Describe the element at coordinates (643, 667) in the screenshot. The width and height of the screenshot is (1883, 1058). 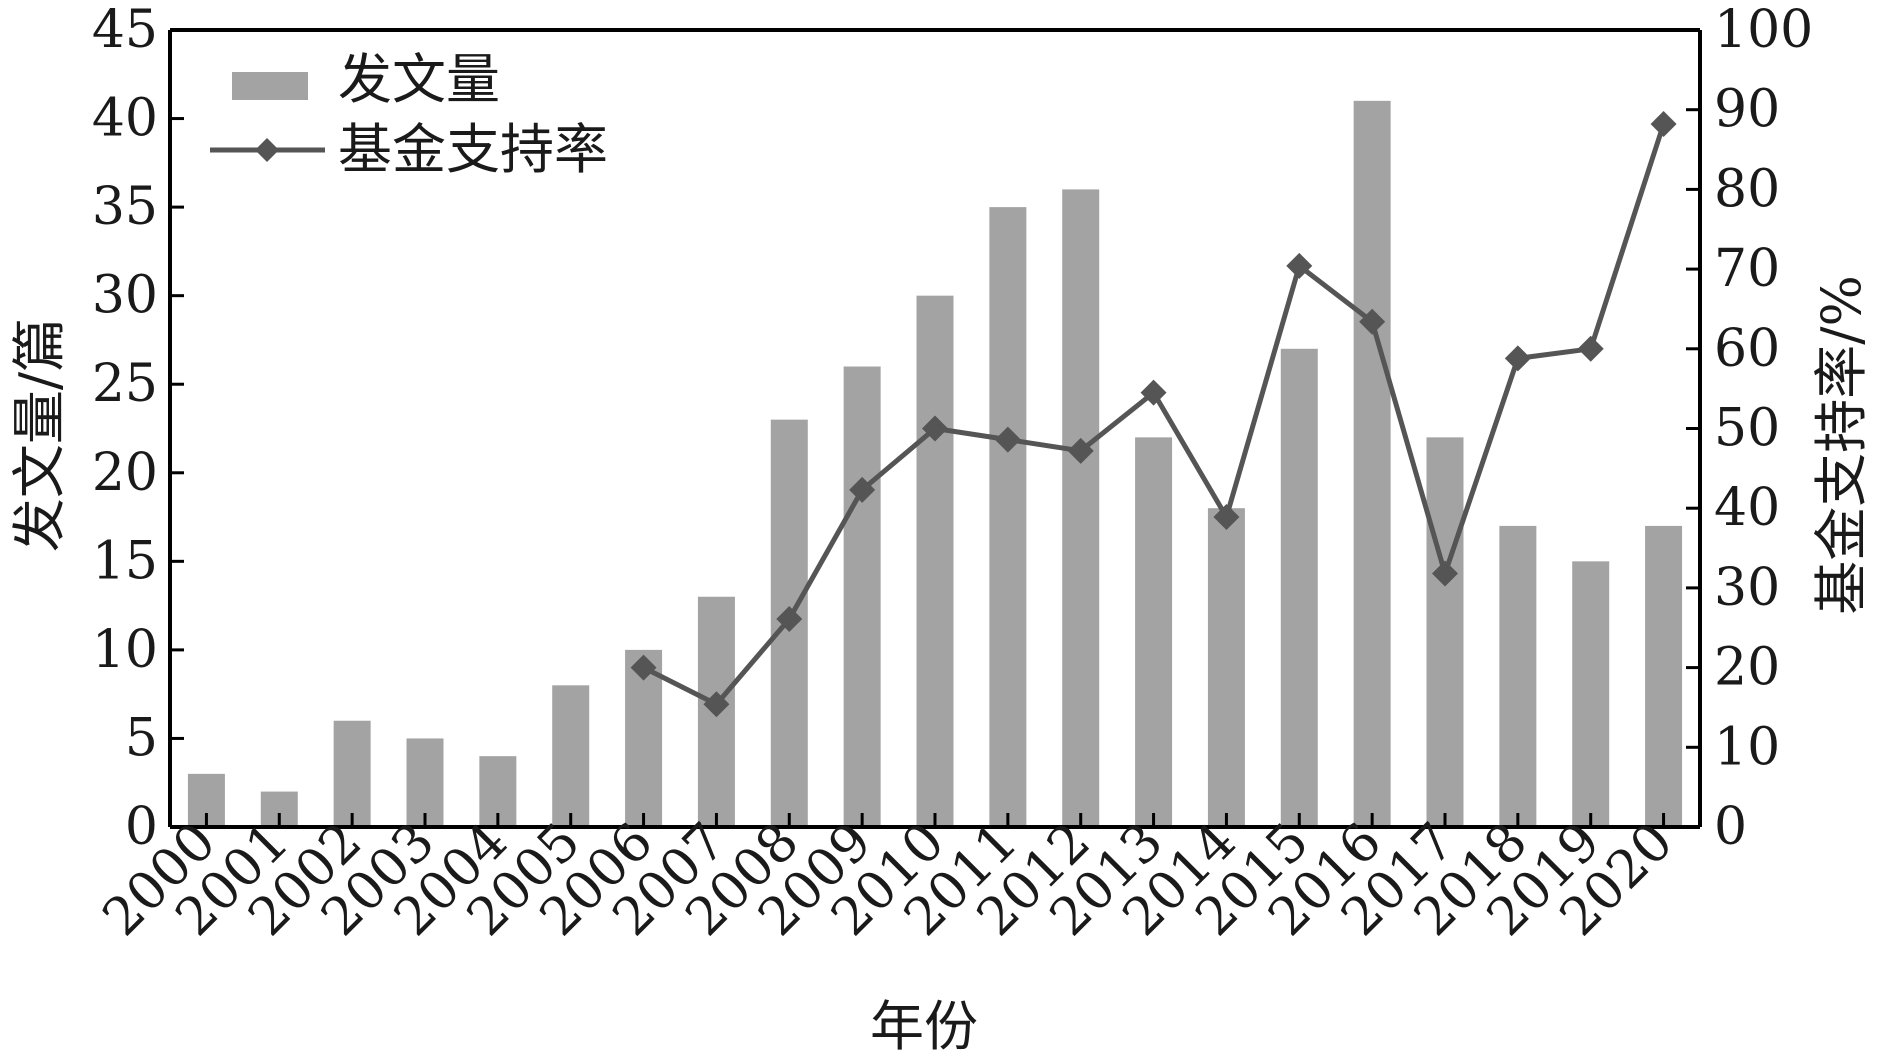
I see `line-point-2006` at that location.